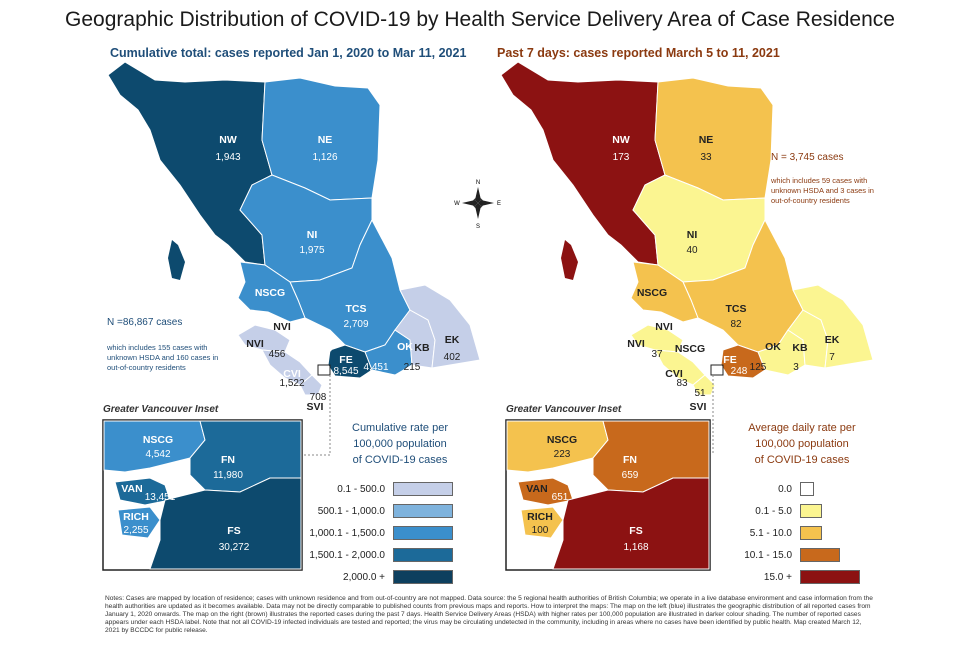 This screenshot has height=658, width=960. I want to click on value-ok: 125, so click(758, 367).